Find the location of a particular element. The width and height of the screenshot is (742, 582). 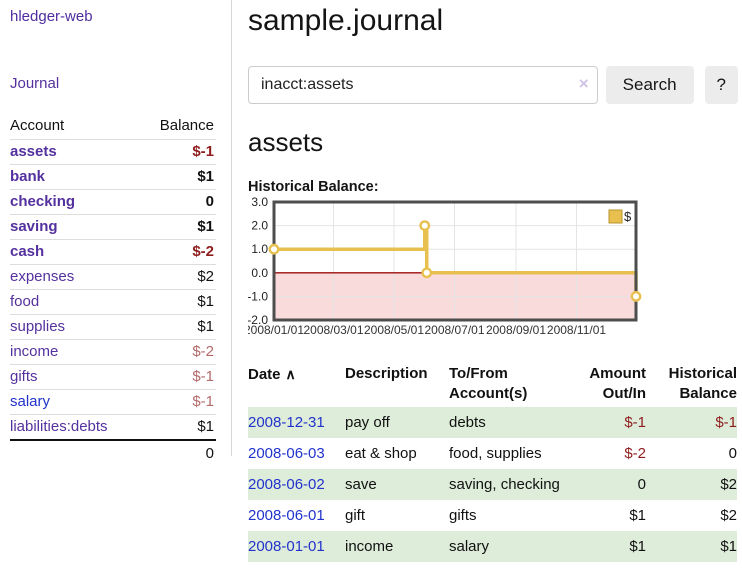

register-header-description: Description is located at coordinates (386, 373).